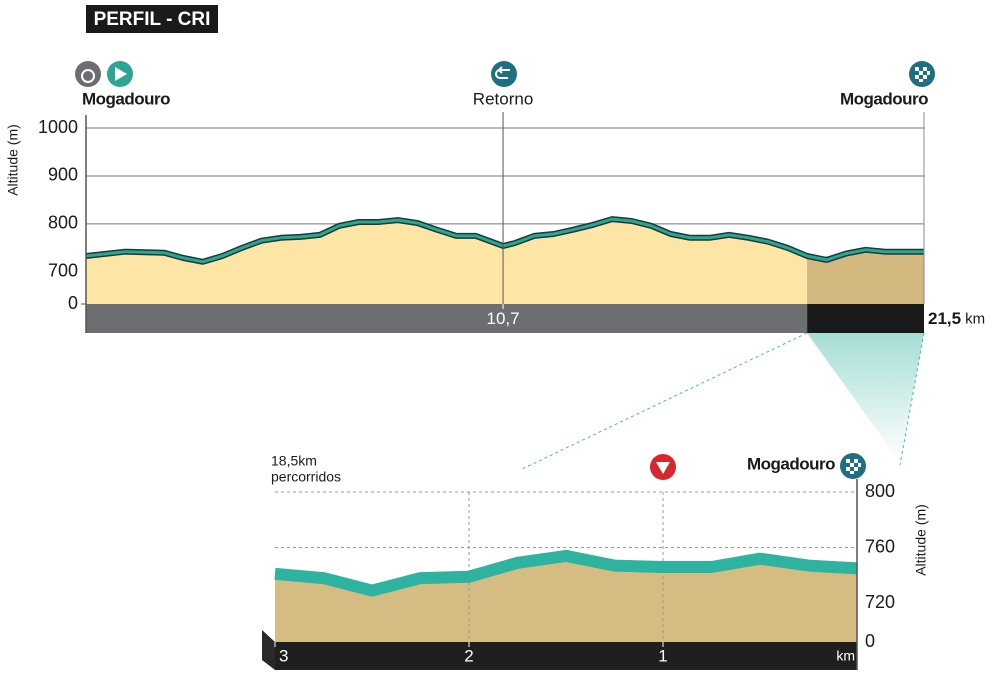 The height and width of the screenshot is (677, 1000). What do you see at coordinates (503, 318) in the screenshot?
I see `x-tick-label: 10,7` at bounding box center [503, 318].